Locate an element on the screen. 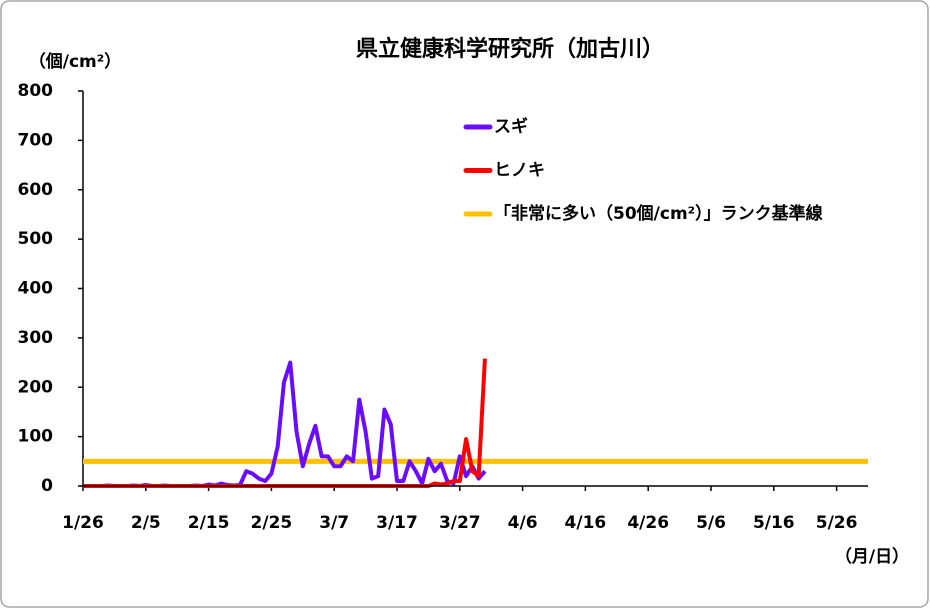  y-tick-label: 400 is located at coordinates (36, 289).